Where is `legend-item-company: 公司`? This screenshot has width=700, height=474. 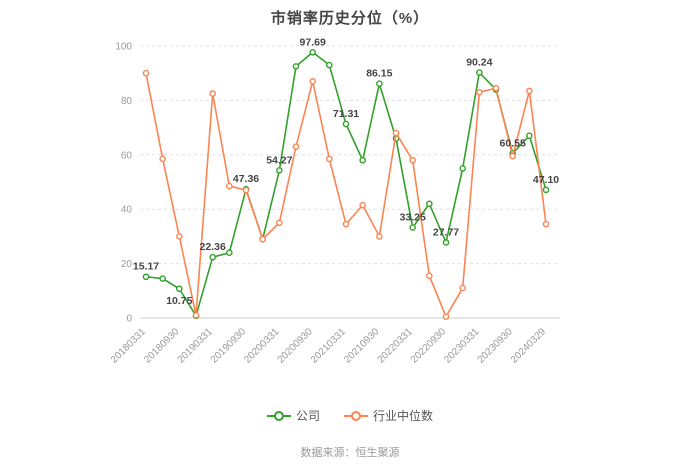 legend-item-company: 公司 is located at coordinates (293, 415).